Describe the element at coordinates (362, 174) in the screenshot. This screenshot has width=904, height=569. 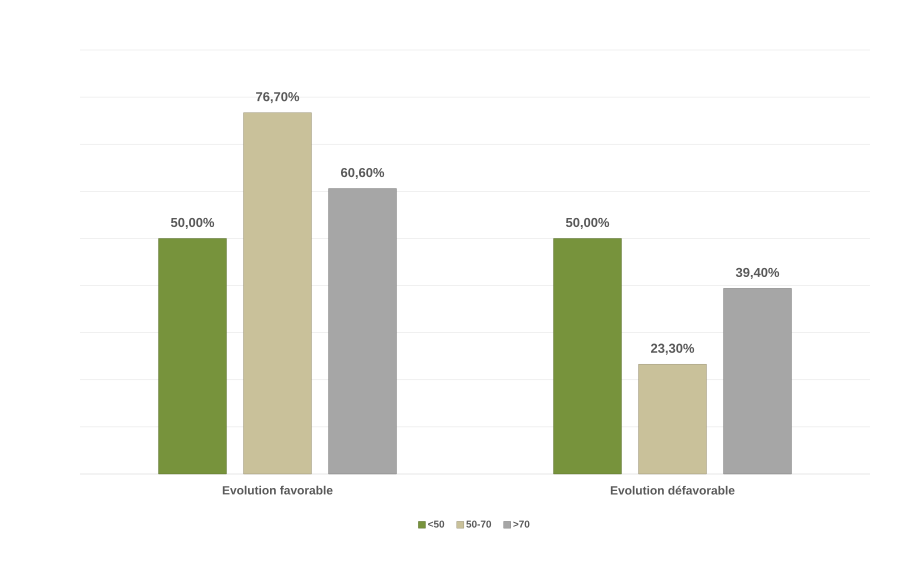
I see `data-label: 60,60%` at that location.